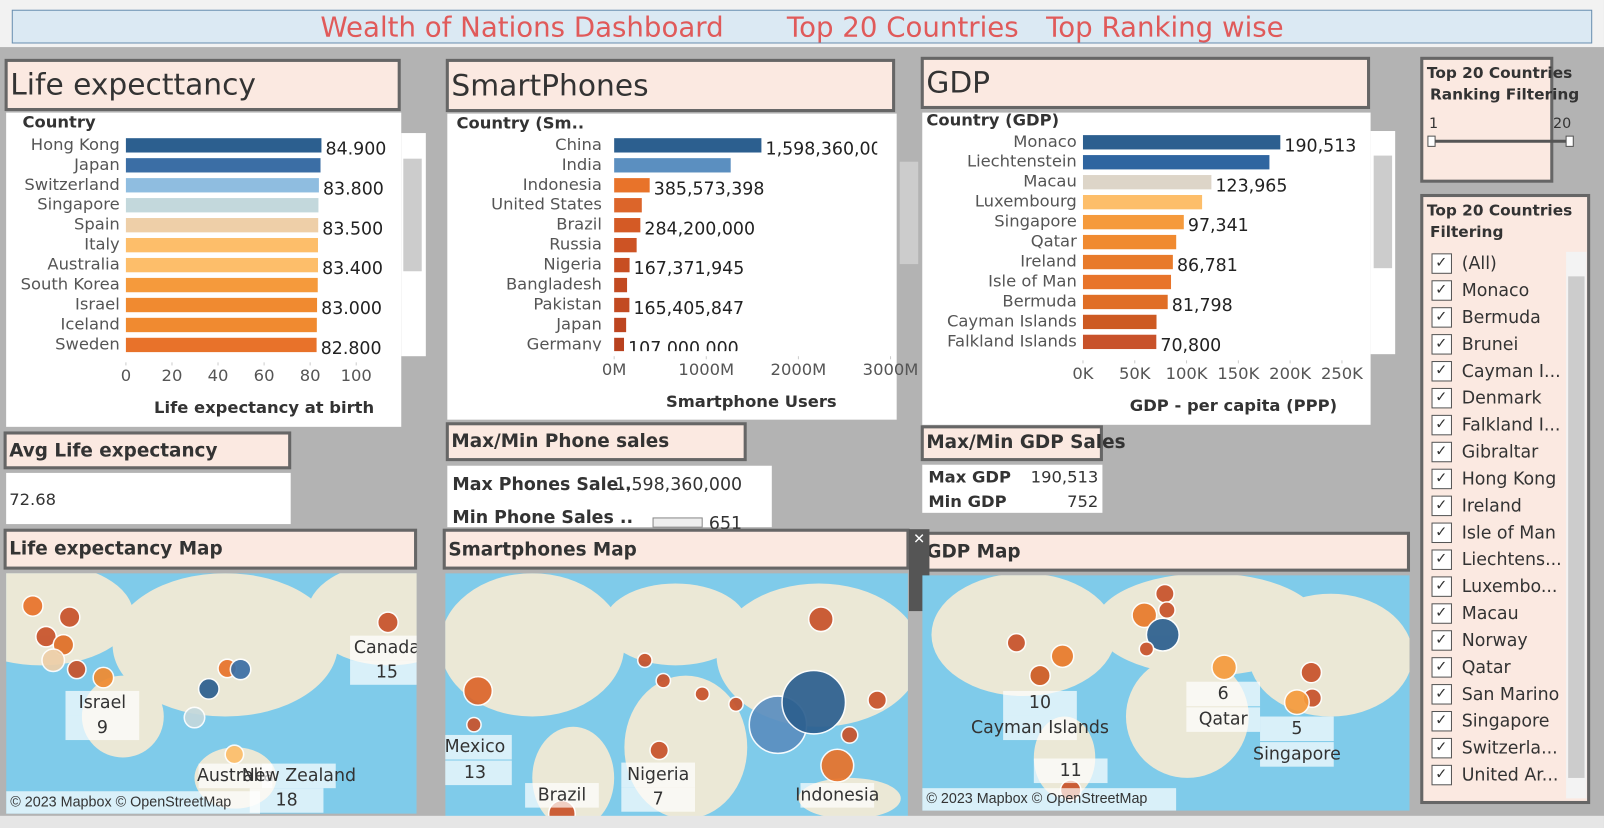 This screenshot has width=1604, height=828. I want to click on tab-strip, so click(802, 821).